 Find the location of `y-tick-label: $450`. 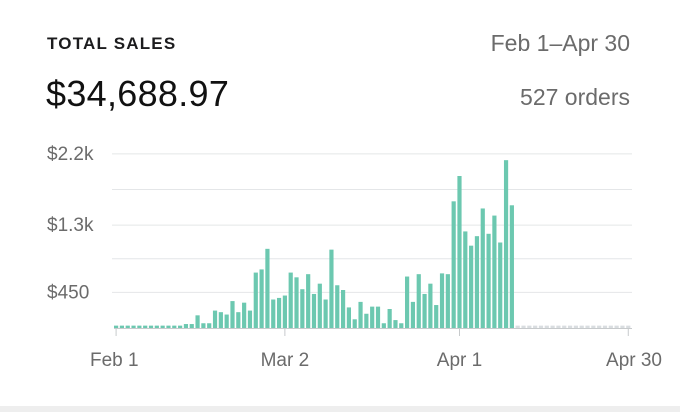

y-tick-label: $450 is located at coordinates (68, 292).